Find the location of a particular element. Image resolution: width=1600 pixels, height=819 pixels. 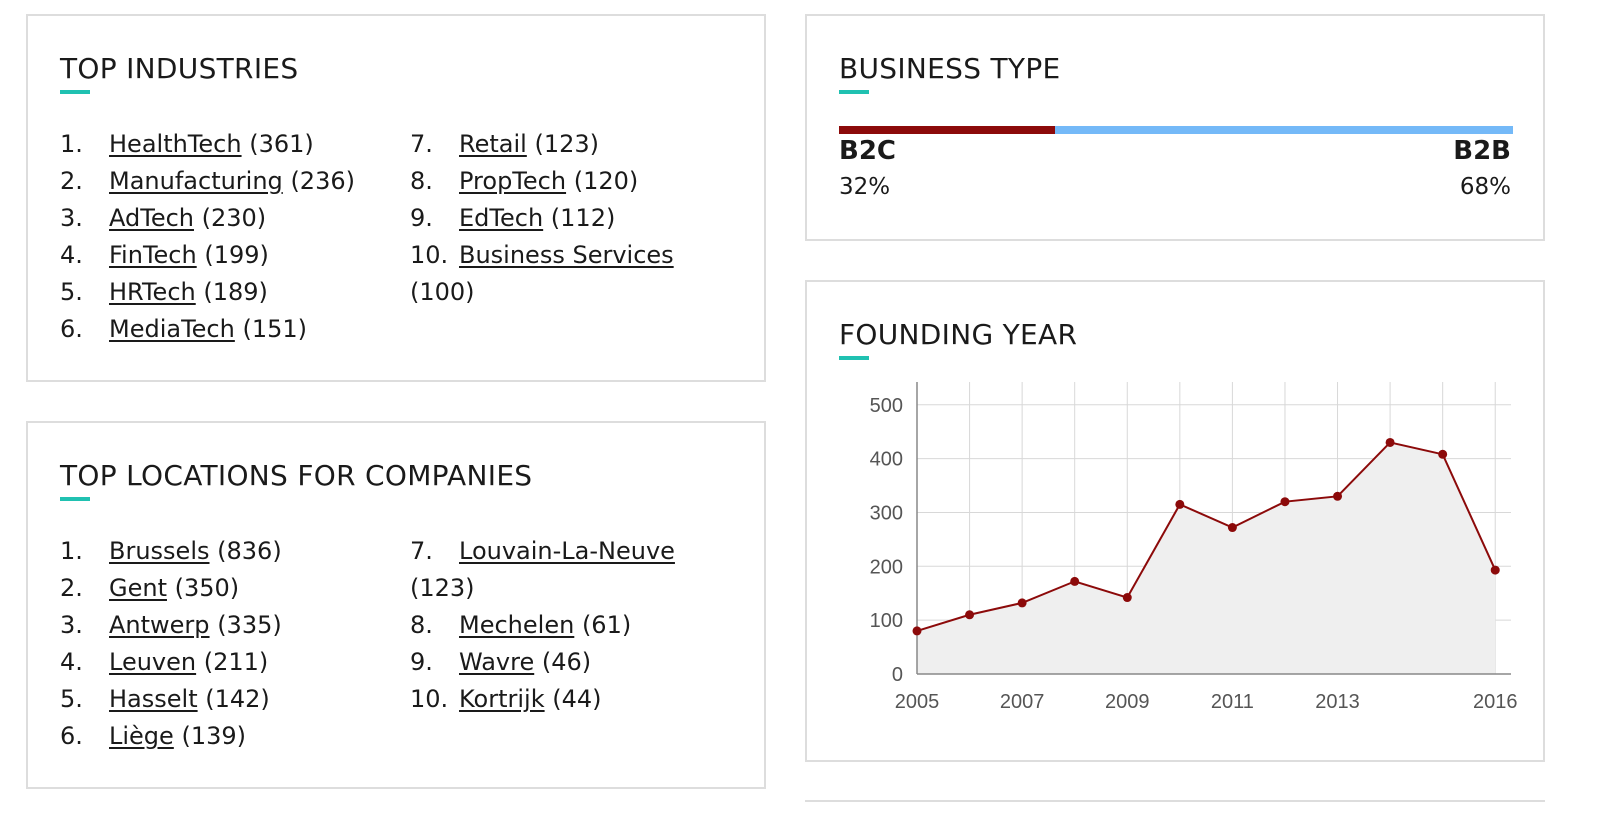

x-tick-label: 2016 is located at coordinates (1495, 702).